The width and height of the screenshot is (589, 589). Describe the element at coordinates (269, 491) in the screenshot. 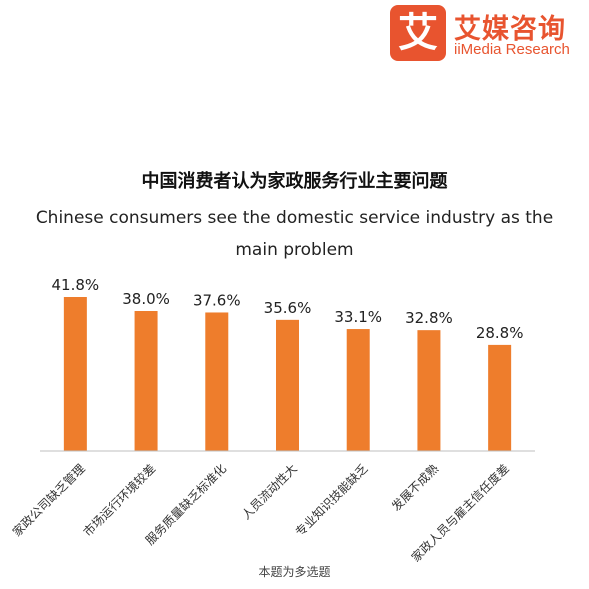

I see `category-label-4: 人员流动性大` at that location.